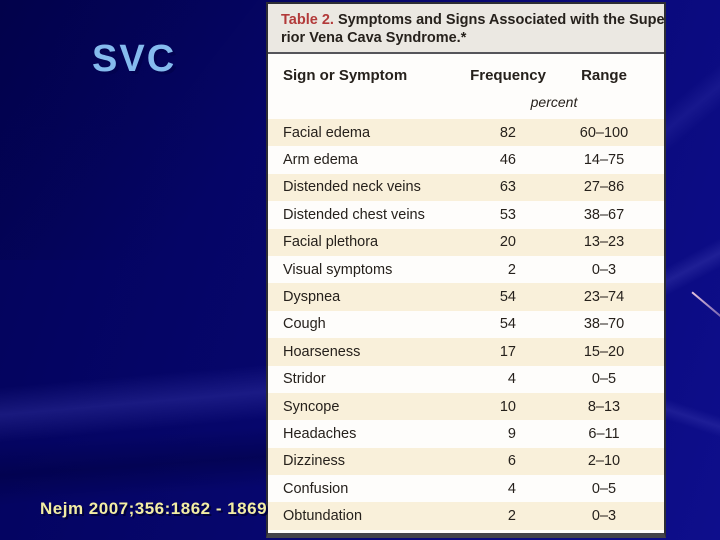  Describe the element at coordinates (466, 516) in the screenshot. I see `table-row: Obtundation 2 0–3` at that location.